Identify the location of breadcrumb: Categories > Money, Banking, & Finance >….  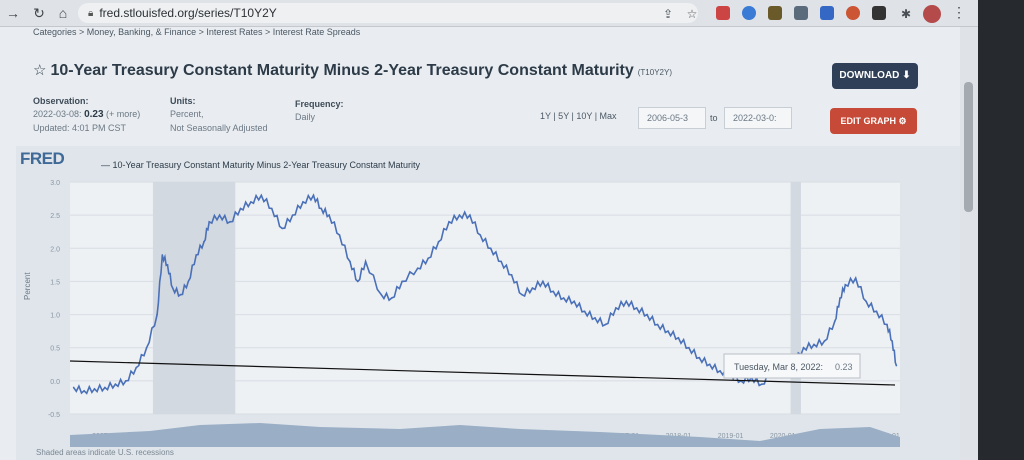
(197, 32).